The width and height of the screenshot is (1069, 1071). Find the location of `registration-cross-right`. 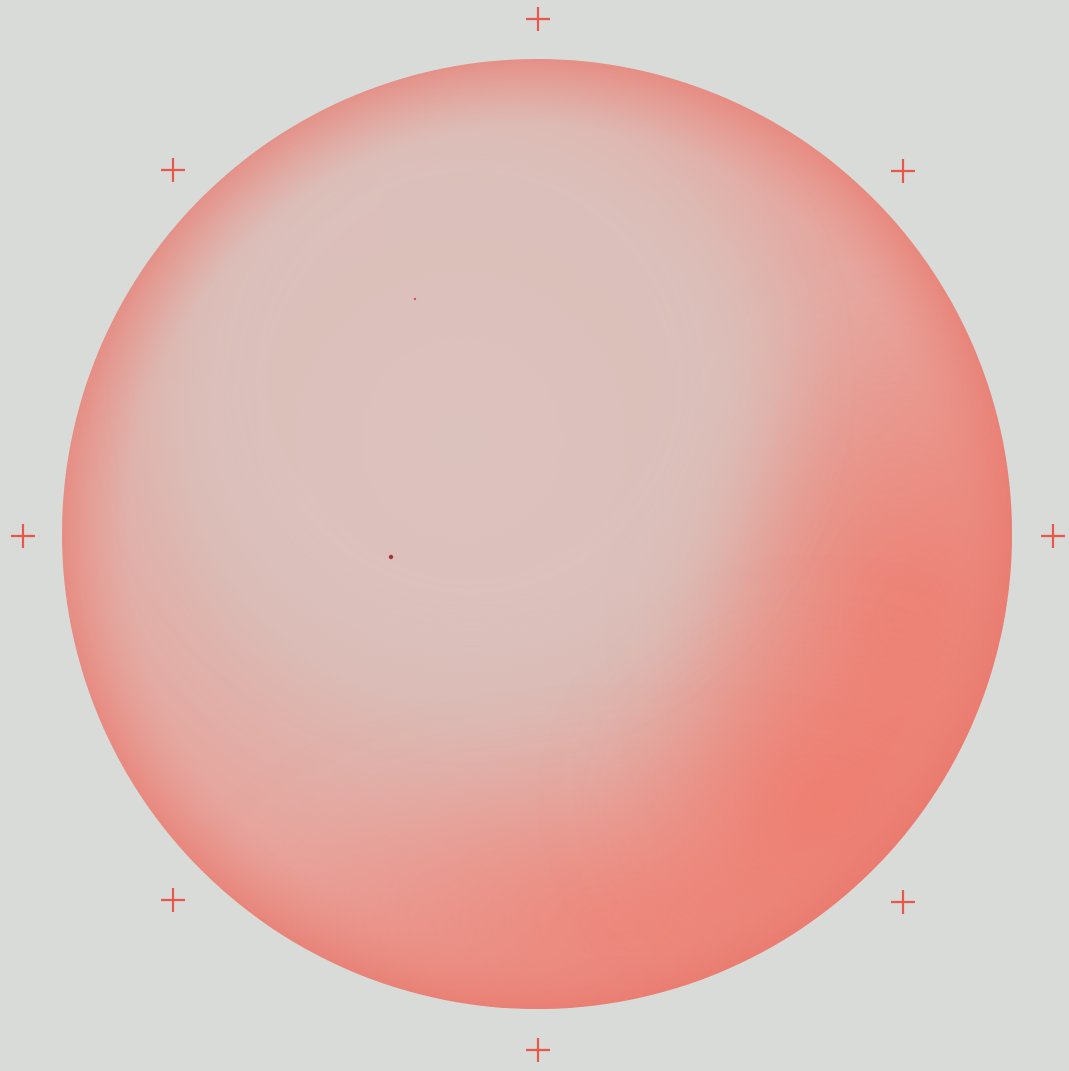

registration-cross-right is located at coordinates (1053, 536).